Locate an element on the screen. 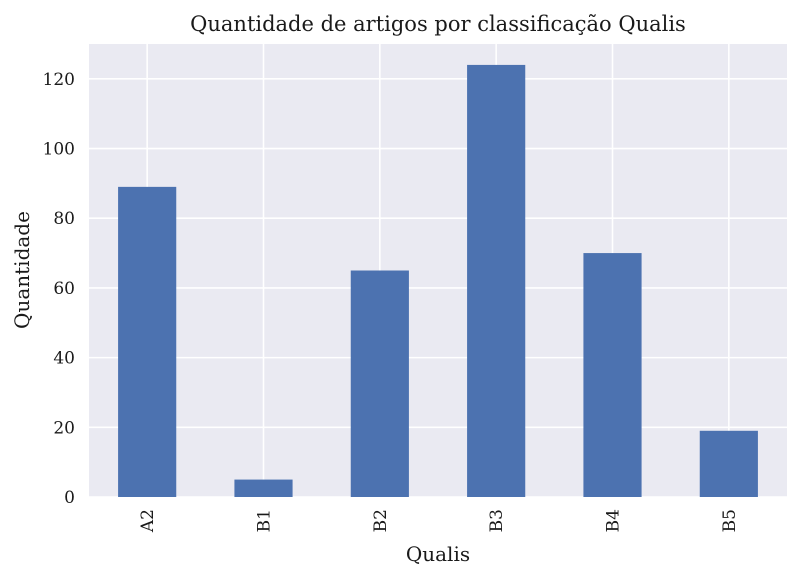 The width and height of the screenshot is (801, 581). y-tick-label-40: 40 is located at coordinates (64, 359).